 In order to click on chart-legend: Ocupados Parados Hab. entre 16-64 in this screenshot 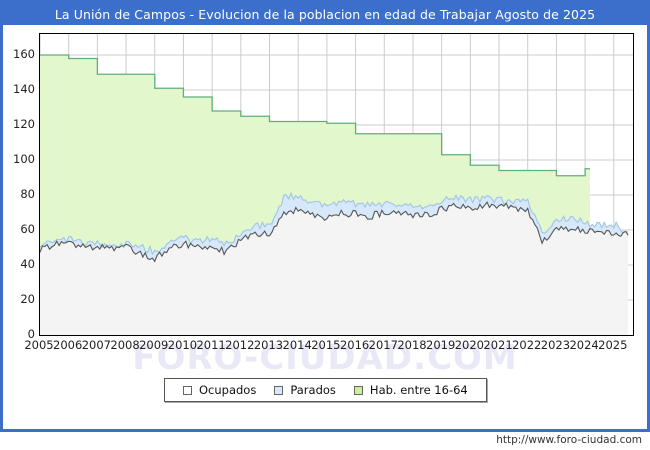, I will do `click(325, 390)`.